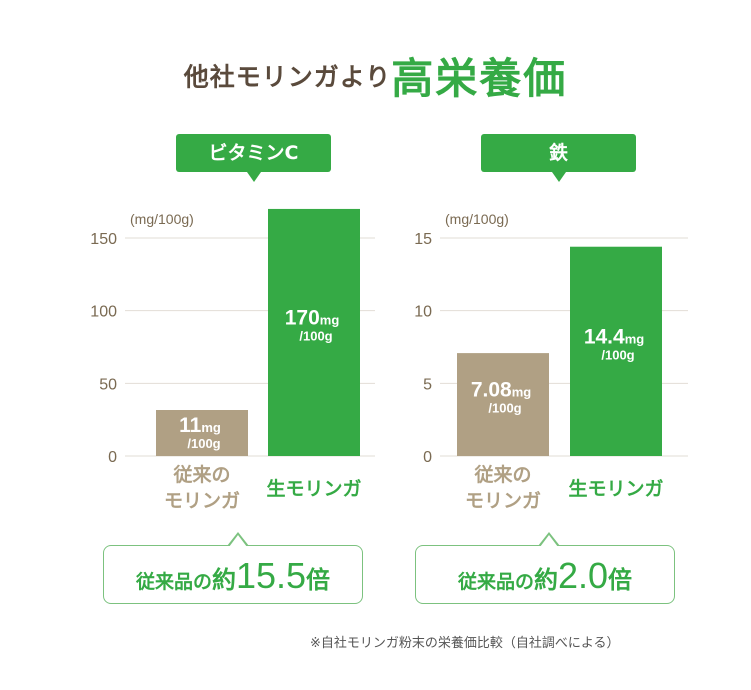  I want to click on y-tick-label: 5, so click(427, 384).